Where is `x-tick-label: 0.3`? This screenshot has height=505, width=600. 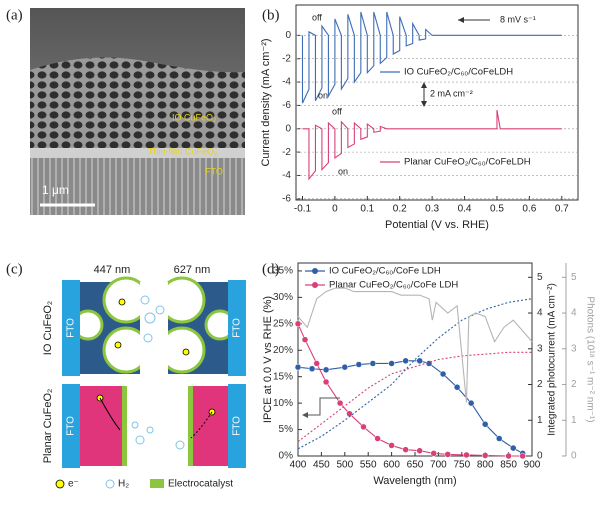 x-tick-label: 0.3 is located at coordinates (432, 209).